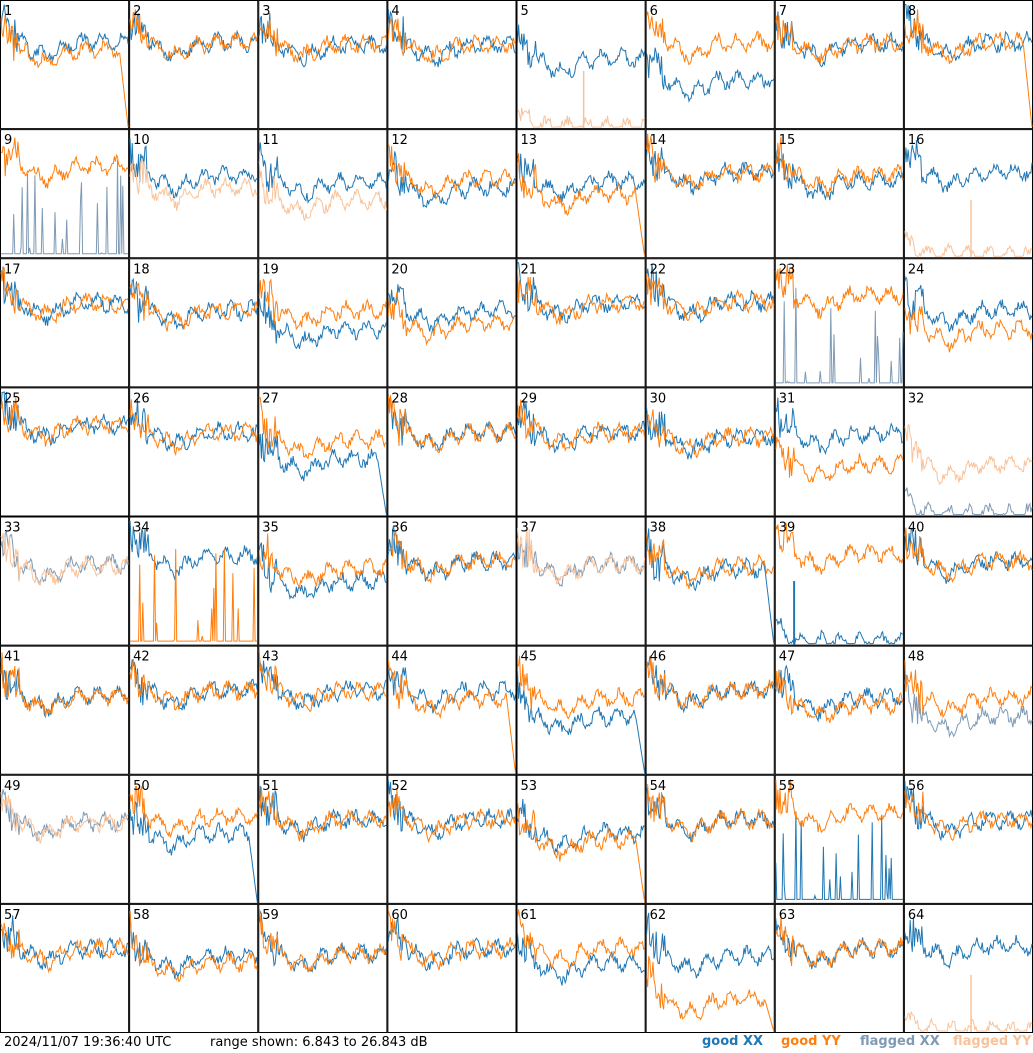  I want to click on panel-36: 36, so click(452, 581).